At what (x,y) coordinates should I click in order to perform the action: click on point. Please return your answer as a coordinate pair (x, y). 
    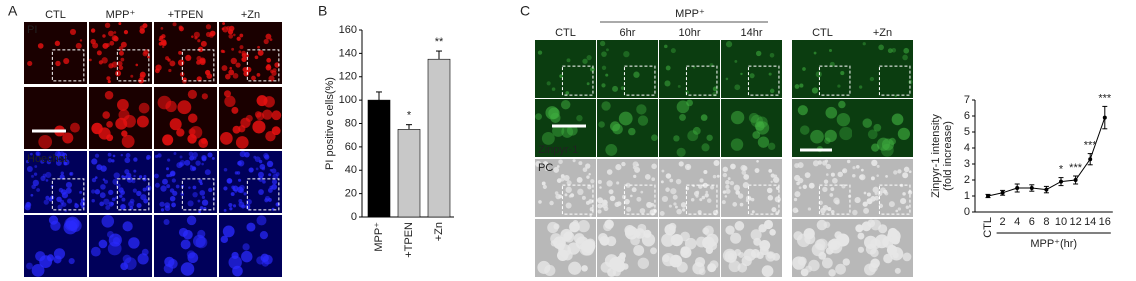
    Looking at the image, I should click on (1002, 192).